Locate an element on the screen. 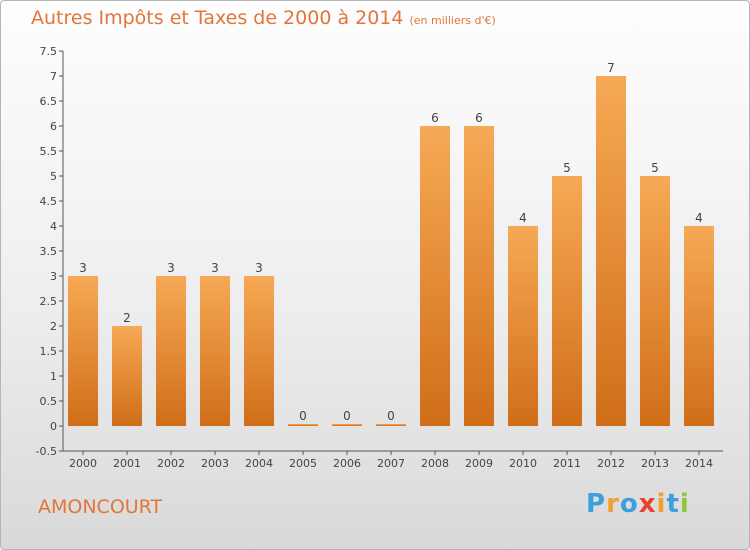 Image resolution: width=750 pixels, height=550 pixels. data-label-2000: 3 is located at coordinates (83, 268).